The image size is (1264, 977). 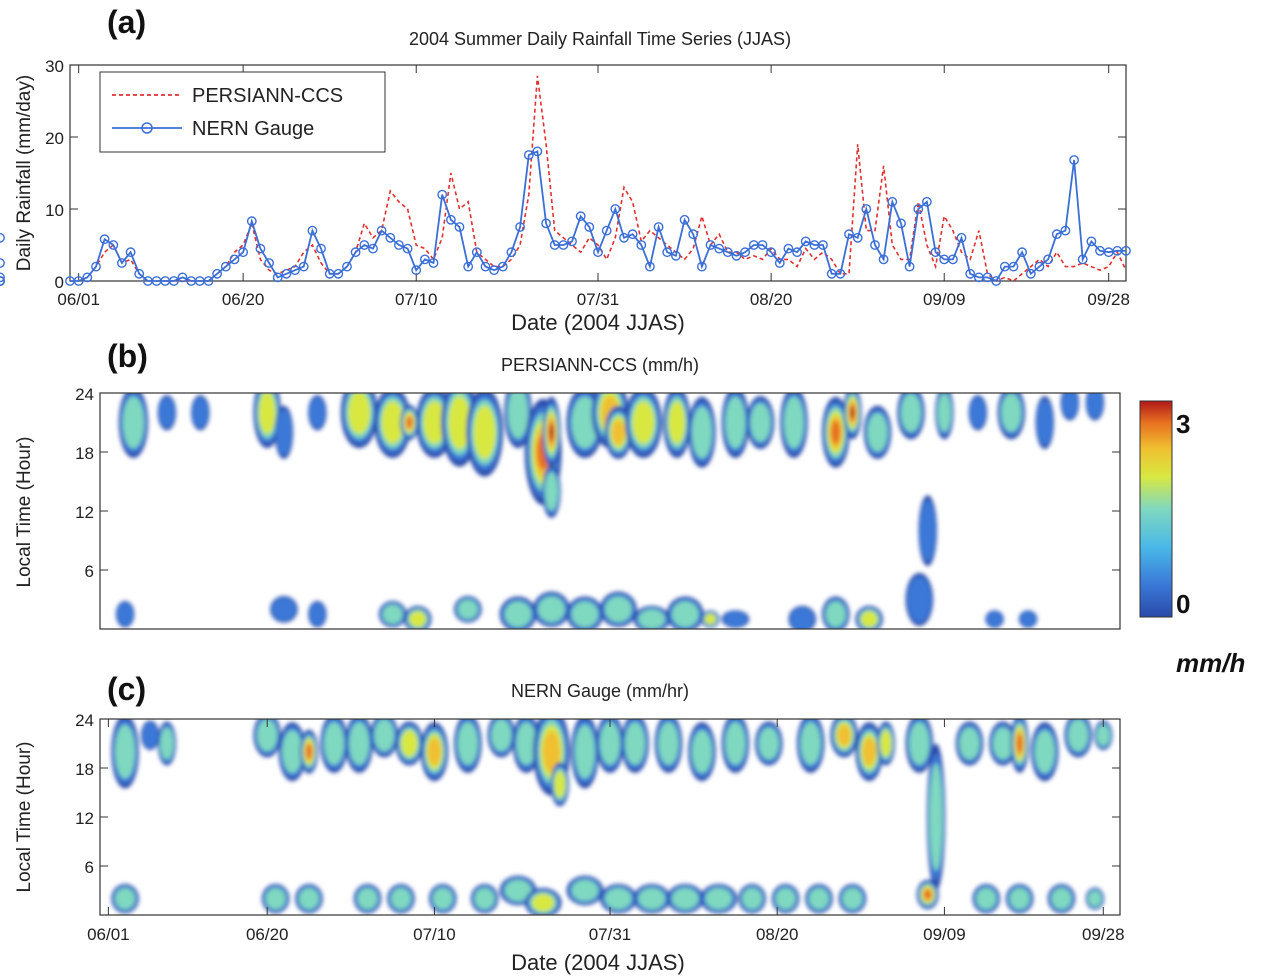 I want to click on legend-gauge-label: NERN Gauge, so click(x=253, y=129).